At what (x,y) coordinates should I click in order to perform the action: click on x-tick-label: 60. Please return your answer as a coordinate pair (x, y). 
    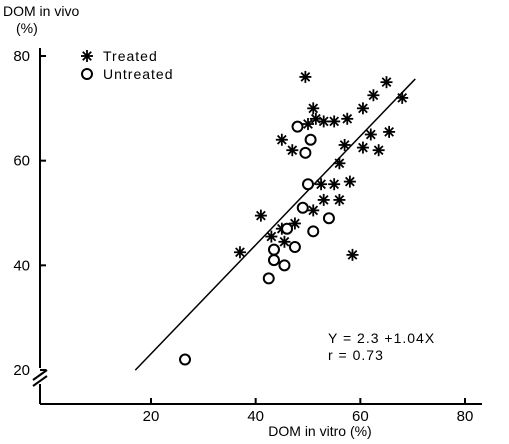
    Looking at the image, I should click on (360, 416).